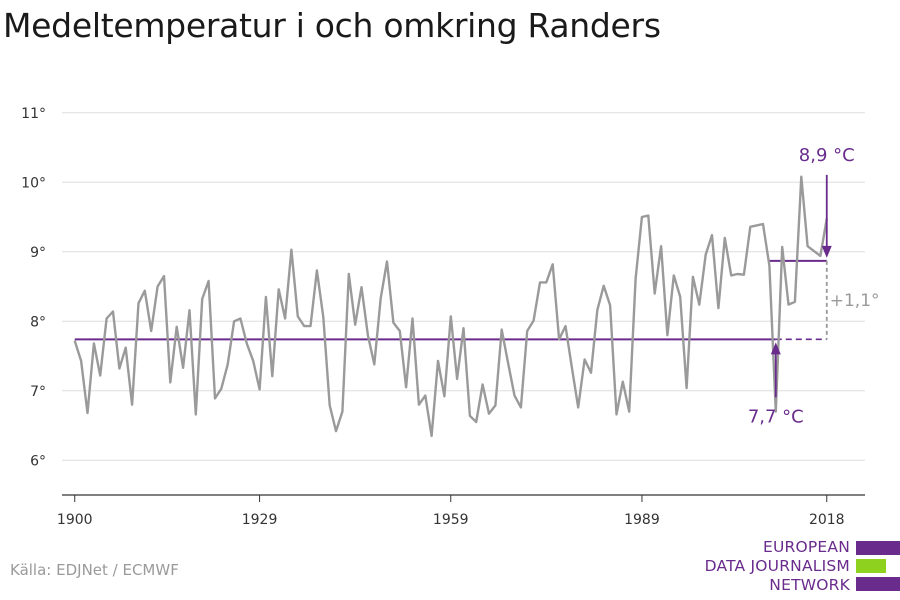  Describe the element at coordinates (451, 520) in the screenshot. I see `x-tick-label: 1959` at that location.